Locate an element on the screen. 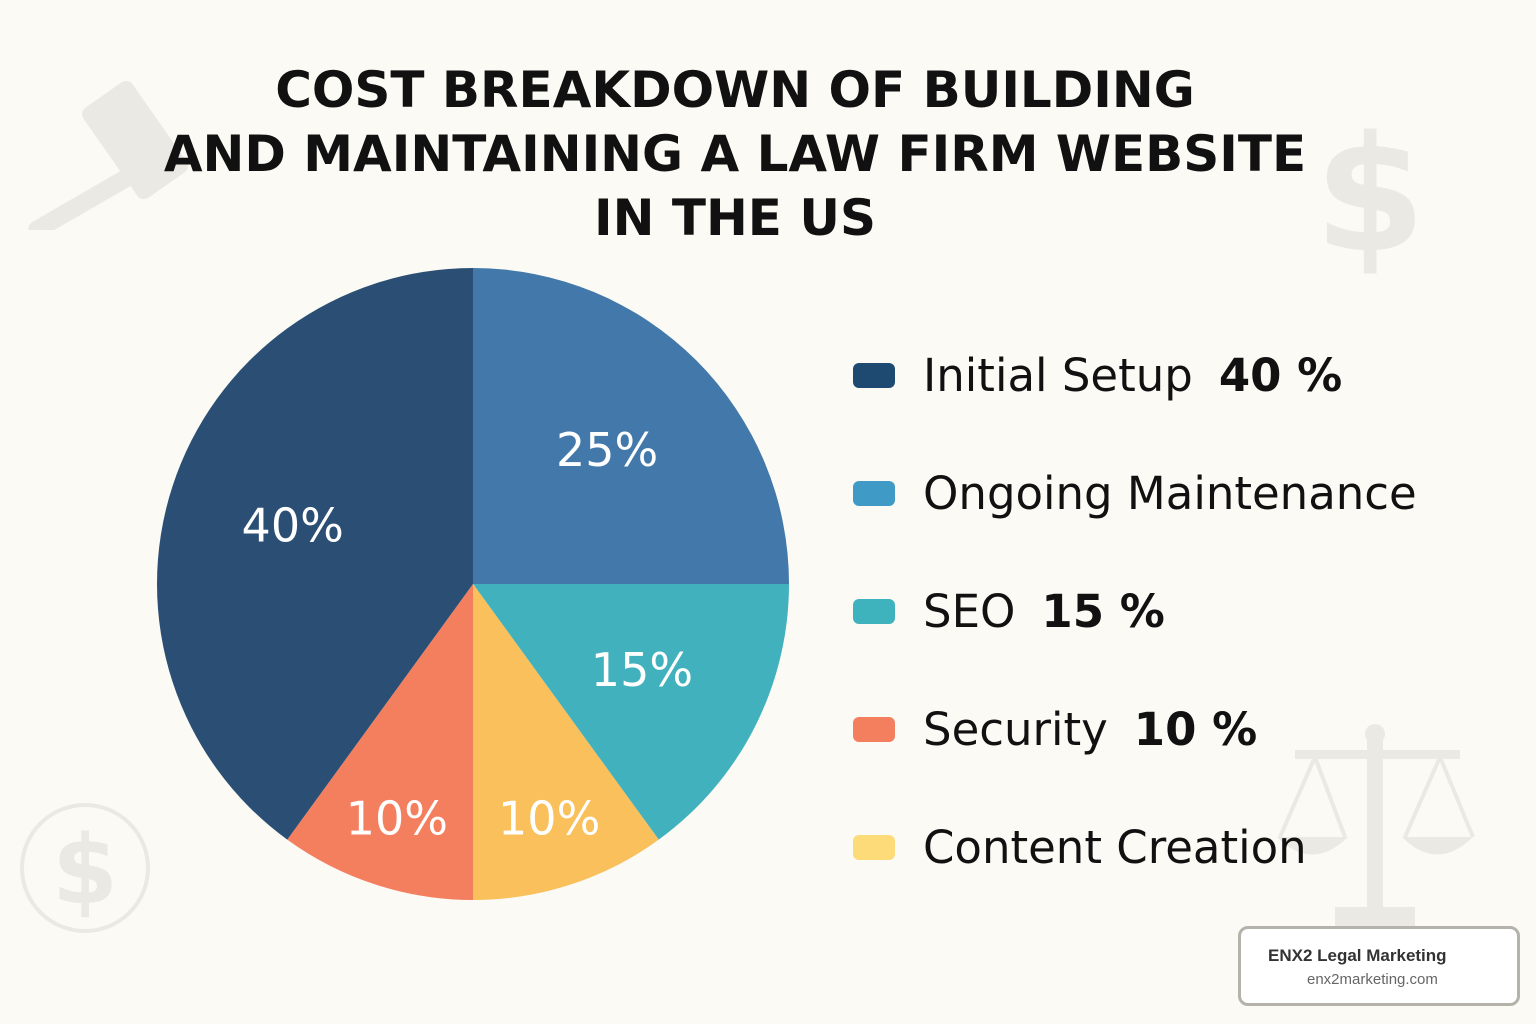 This screenshot has height=1024, width=1536. legend-label: Ongoing Maintenance is located at coordinates (1170, 493).